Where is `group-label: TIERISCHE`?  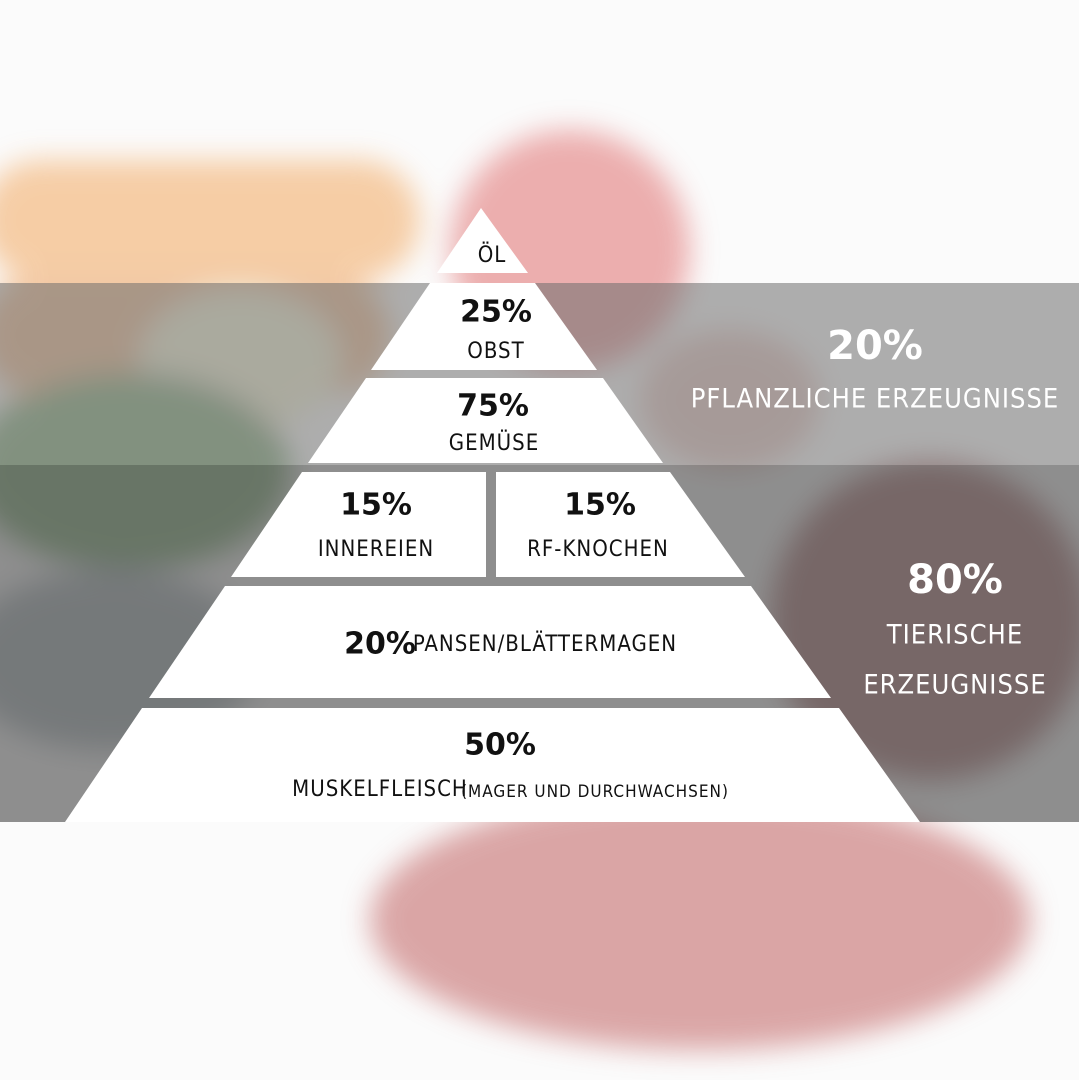
group-label: TIERISCHE is located at coordinates (954, 635).